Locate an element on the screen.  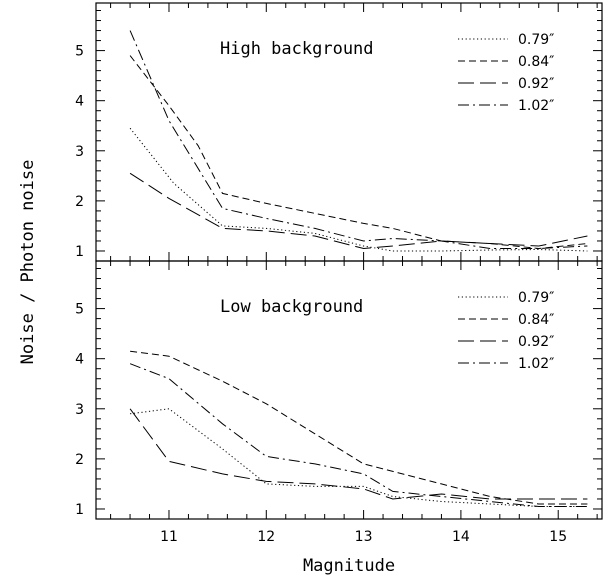
y-axis-title: Noise / Photon noise is located at coordinates (28, 262).